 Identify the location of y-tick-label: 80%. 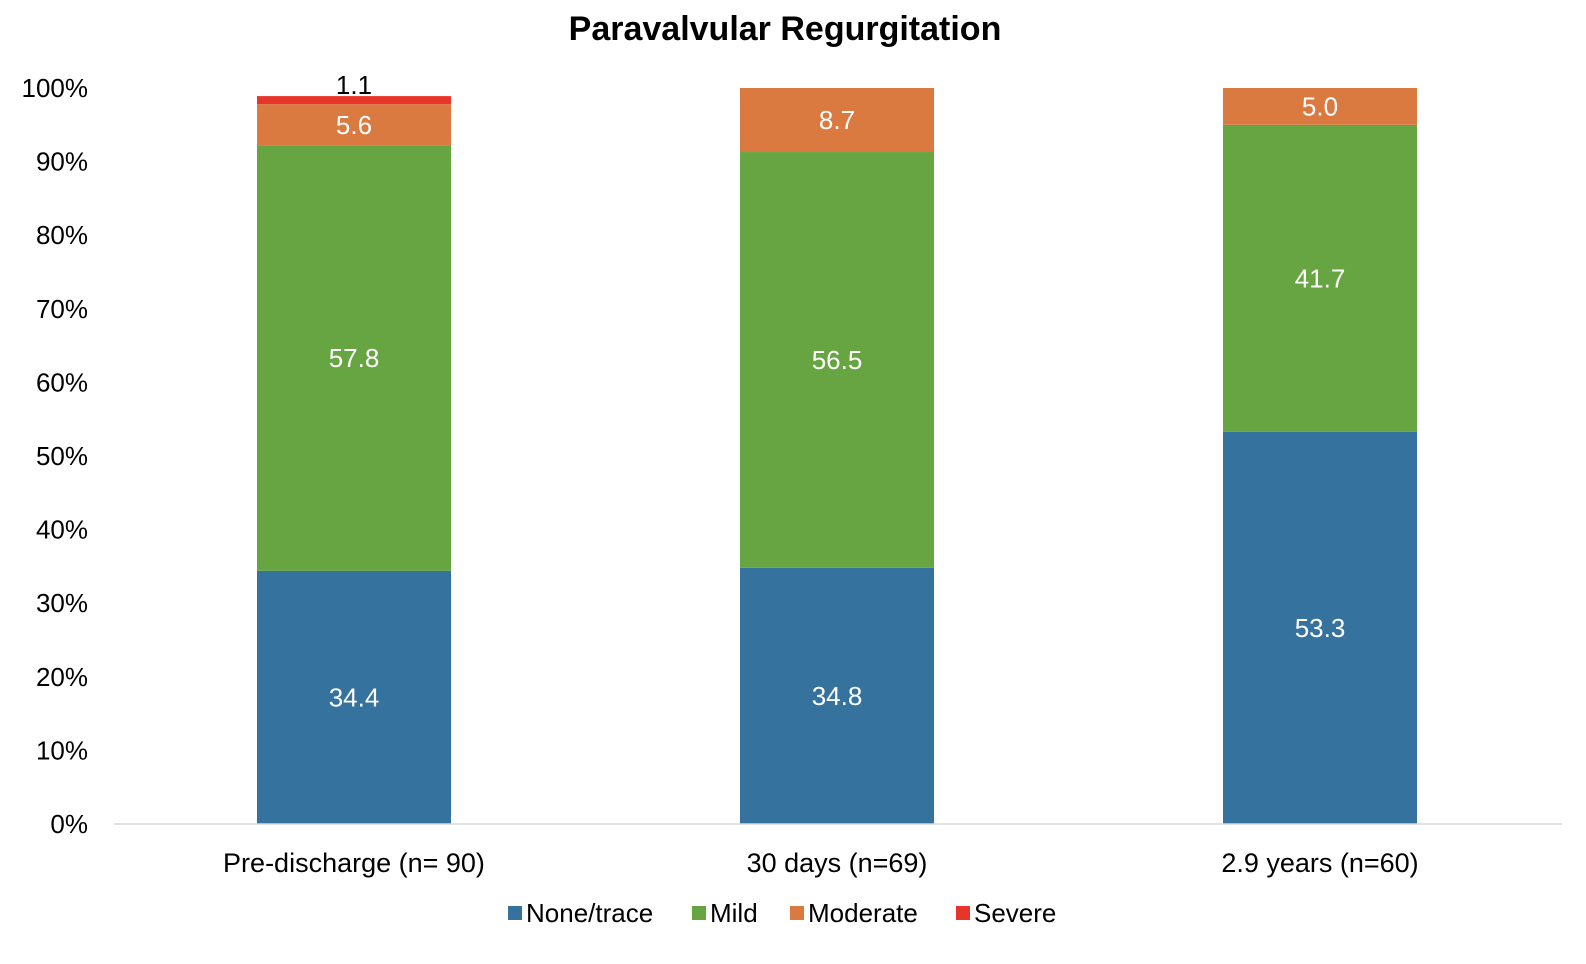
(62, 235).